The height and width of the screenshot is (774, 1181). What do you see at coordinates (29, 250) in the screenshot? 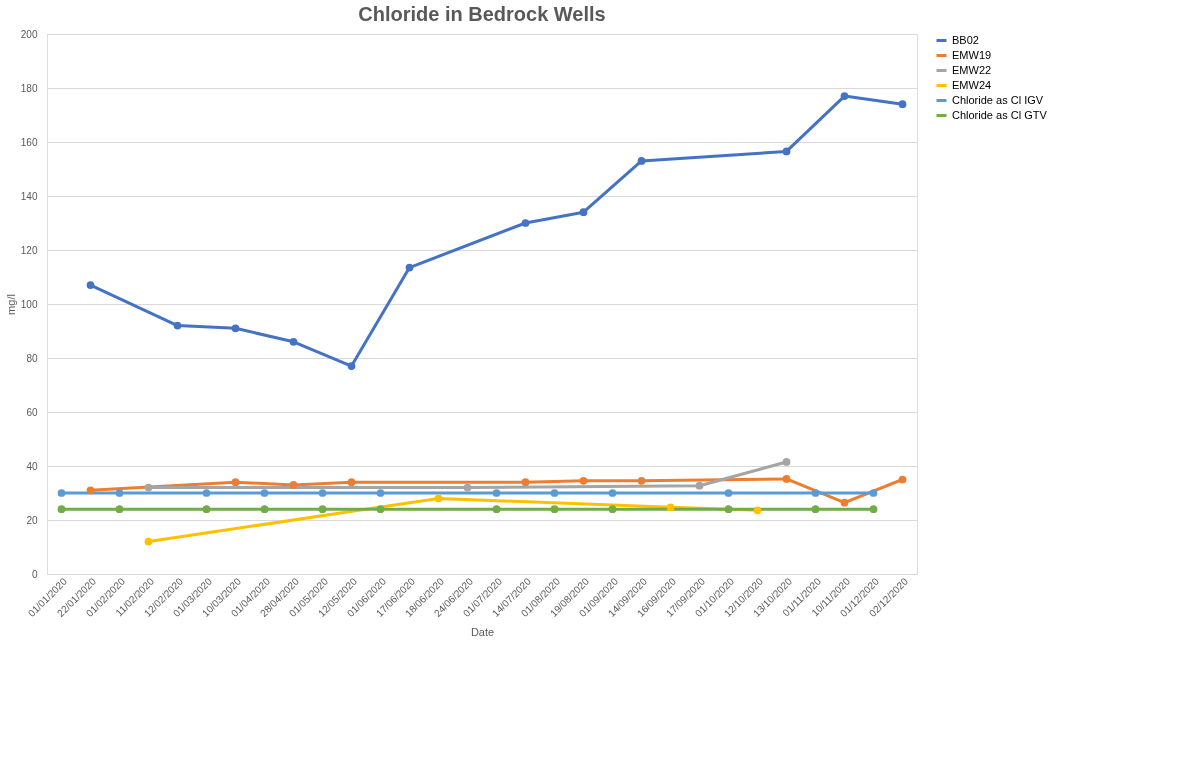
I see `y-tick-label: 120` at bounding box center [29, 250].